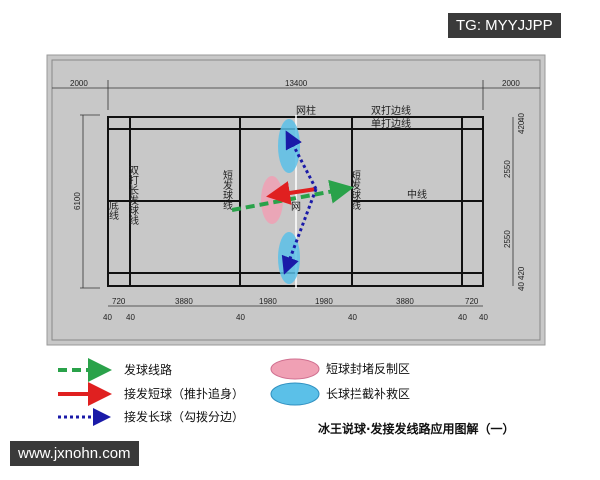  Describe the element at coordinates (113, 209) in the screenshot. I see `label-baseline: 底线` at that location.